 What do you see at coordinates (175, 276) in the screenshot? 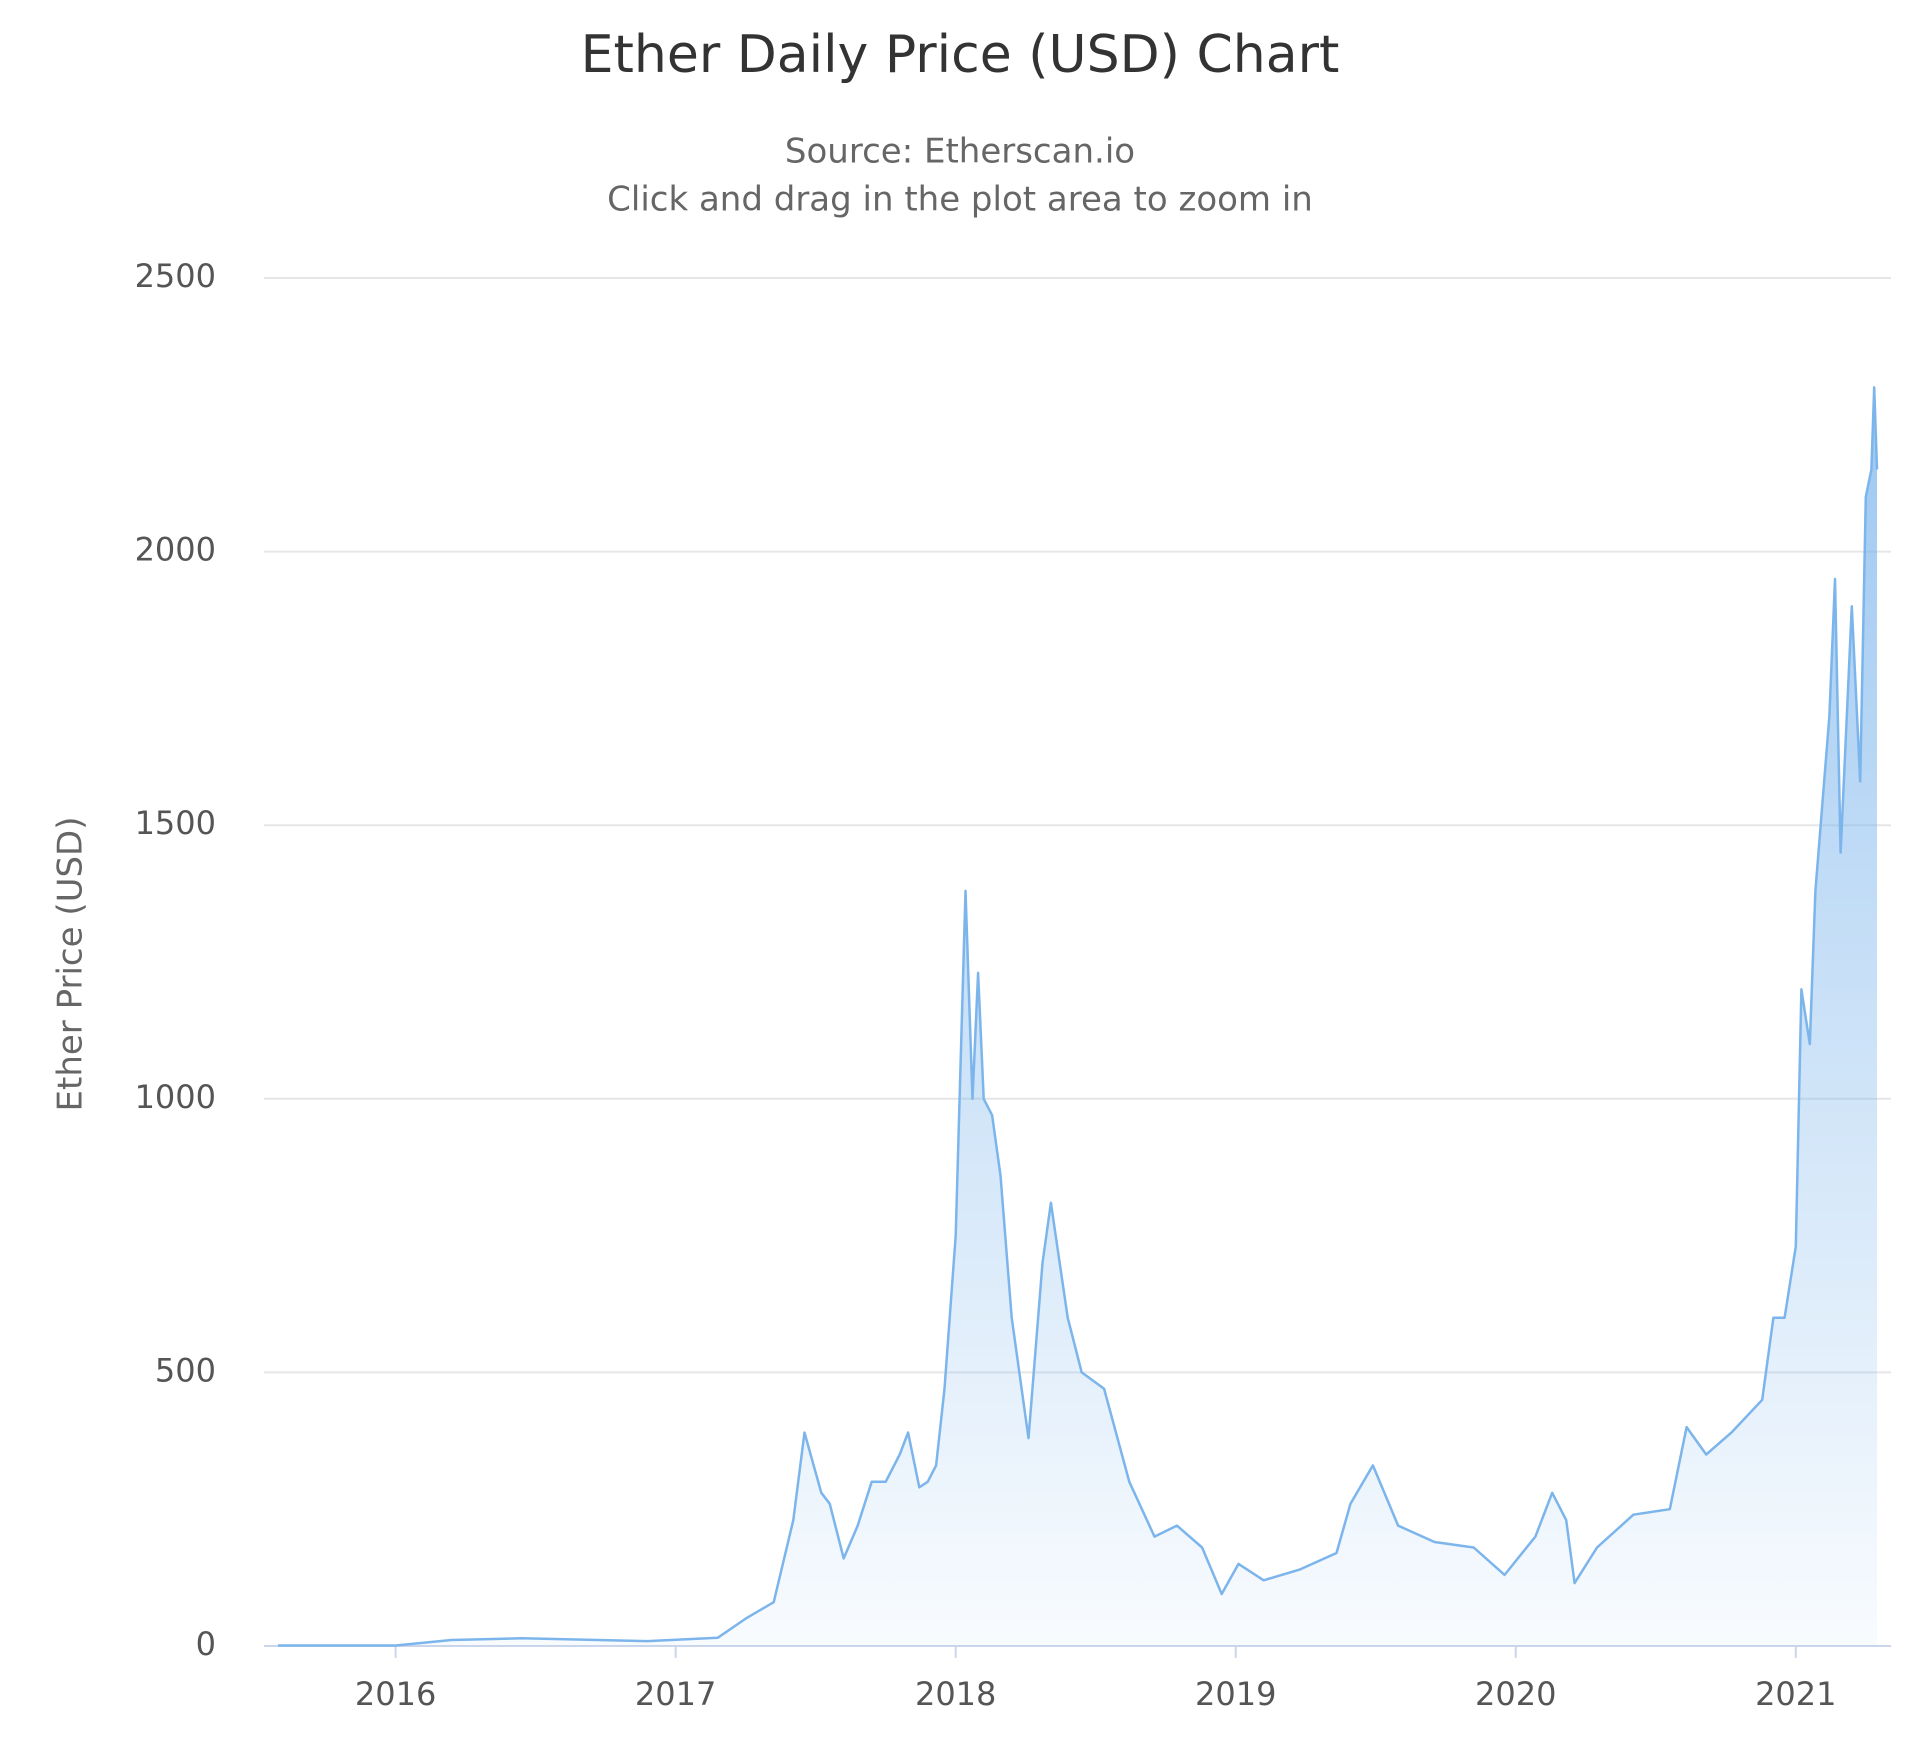
I see `y-tick-label: 2500` at bounding box center [175, 276].